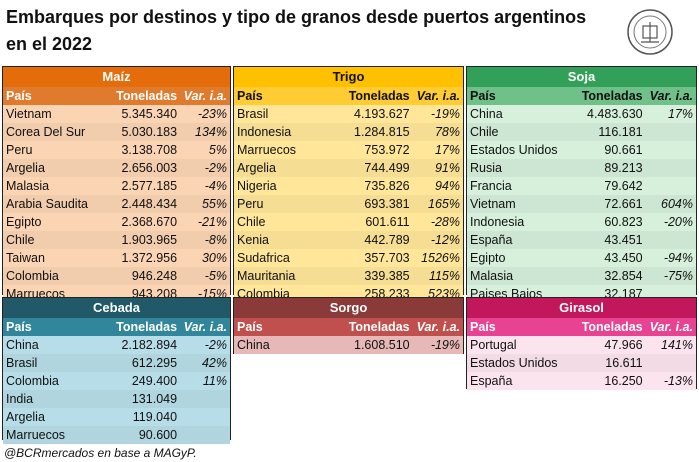 This screenshot has height=462, width=699. I want to click on table-row: Sudafrica 357.703 1526%, so click(348, 258).